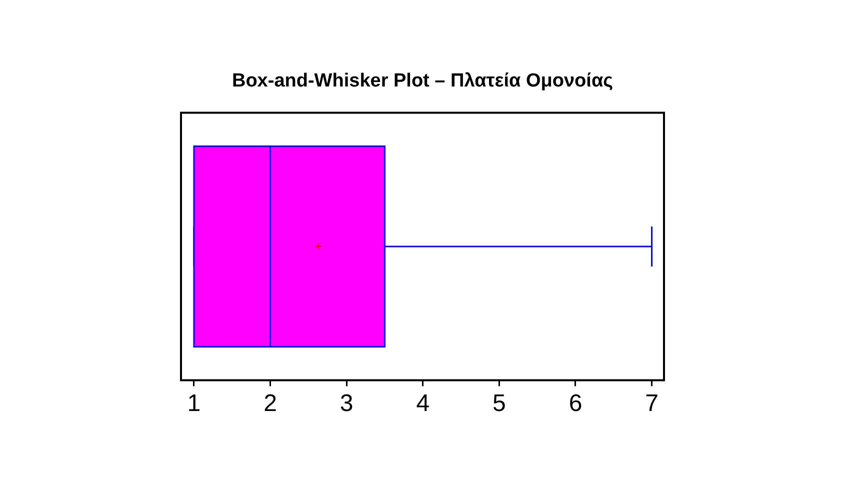  I want to click on x-tick-label: 1, so click(194, 404).